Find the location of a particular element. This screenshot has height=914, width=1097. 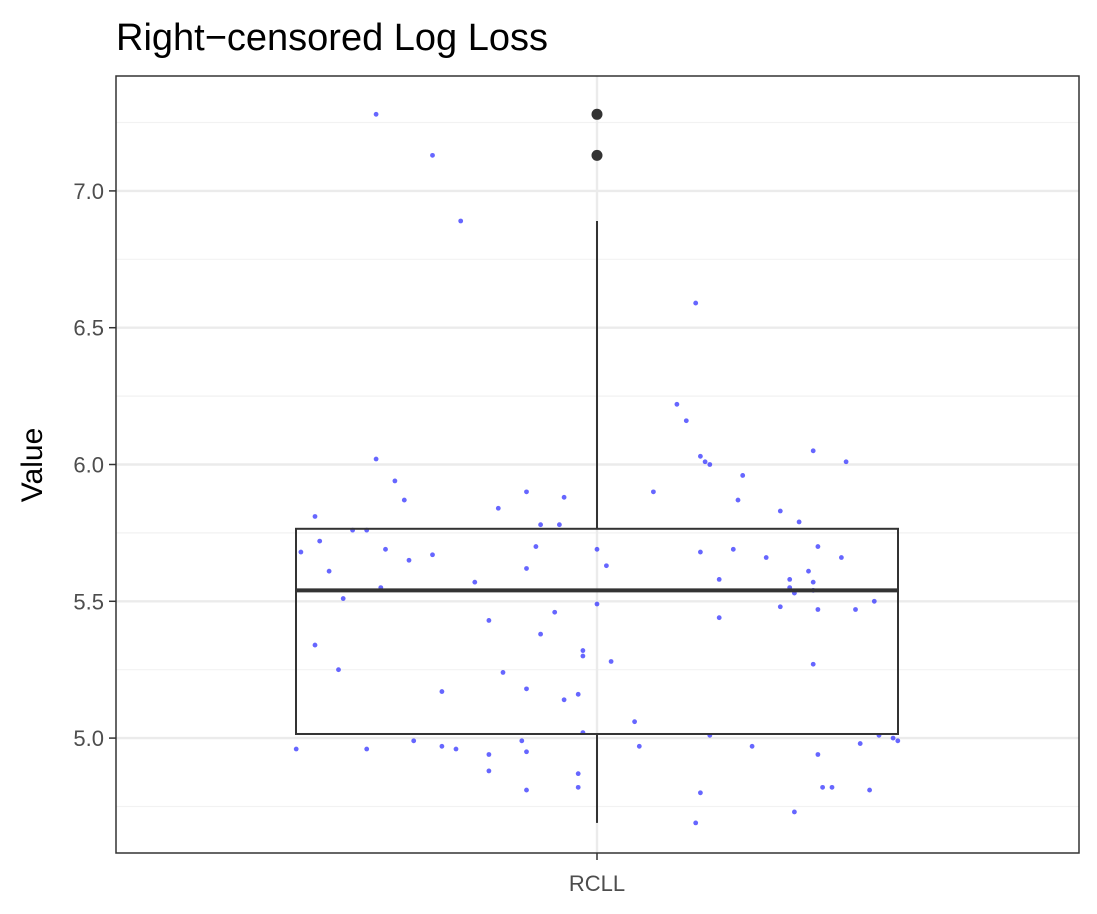

y-tick-label: 5.0 is located at coordinates (88, 738).